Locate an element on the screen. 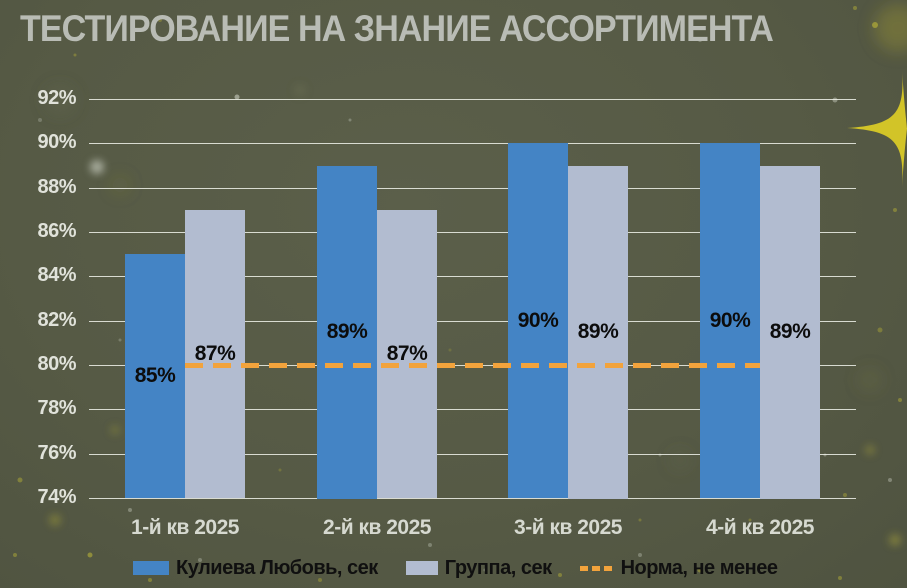  x-axis-category-label: 1-й кв 2025 is located at coordinates (185, 527).